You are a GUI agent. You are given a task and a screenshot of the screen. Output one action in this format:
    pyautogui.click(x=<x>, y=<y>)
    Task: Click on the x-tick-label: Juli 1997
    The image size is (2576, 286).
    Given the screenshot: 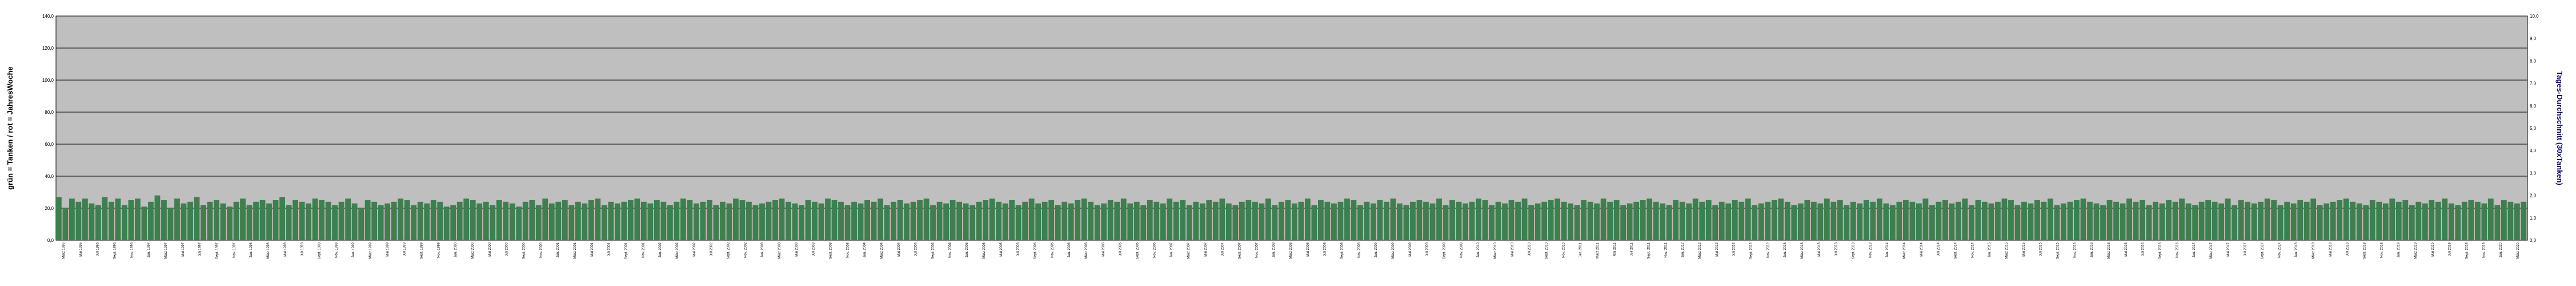 What is the action you would take?
    pyautogui.click(x=200, y=249)
    